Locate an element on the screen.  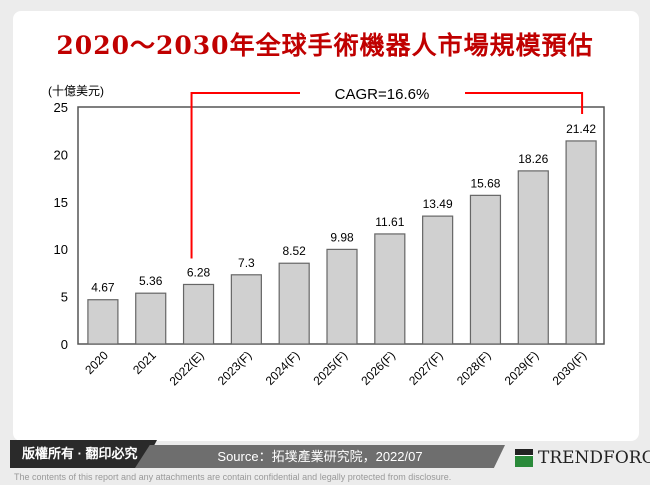
data-label: 4.67 is located at coordinates (103, 288).